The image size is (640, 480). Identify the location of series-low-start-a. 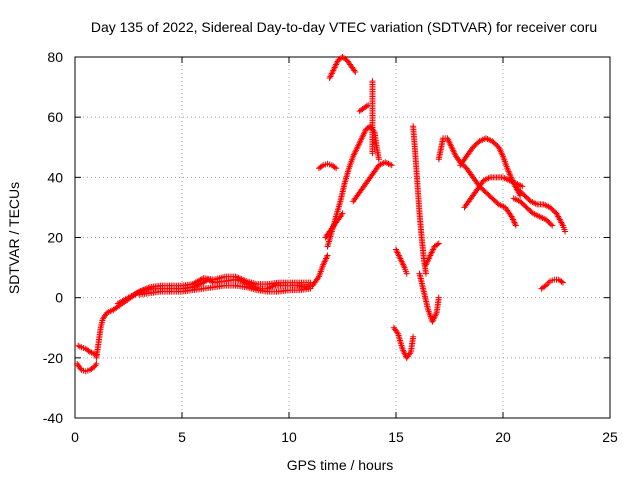
(87, 350).